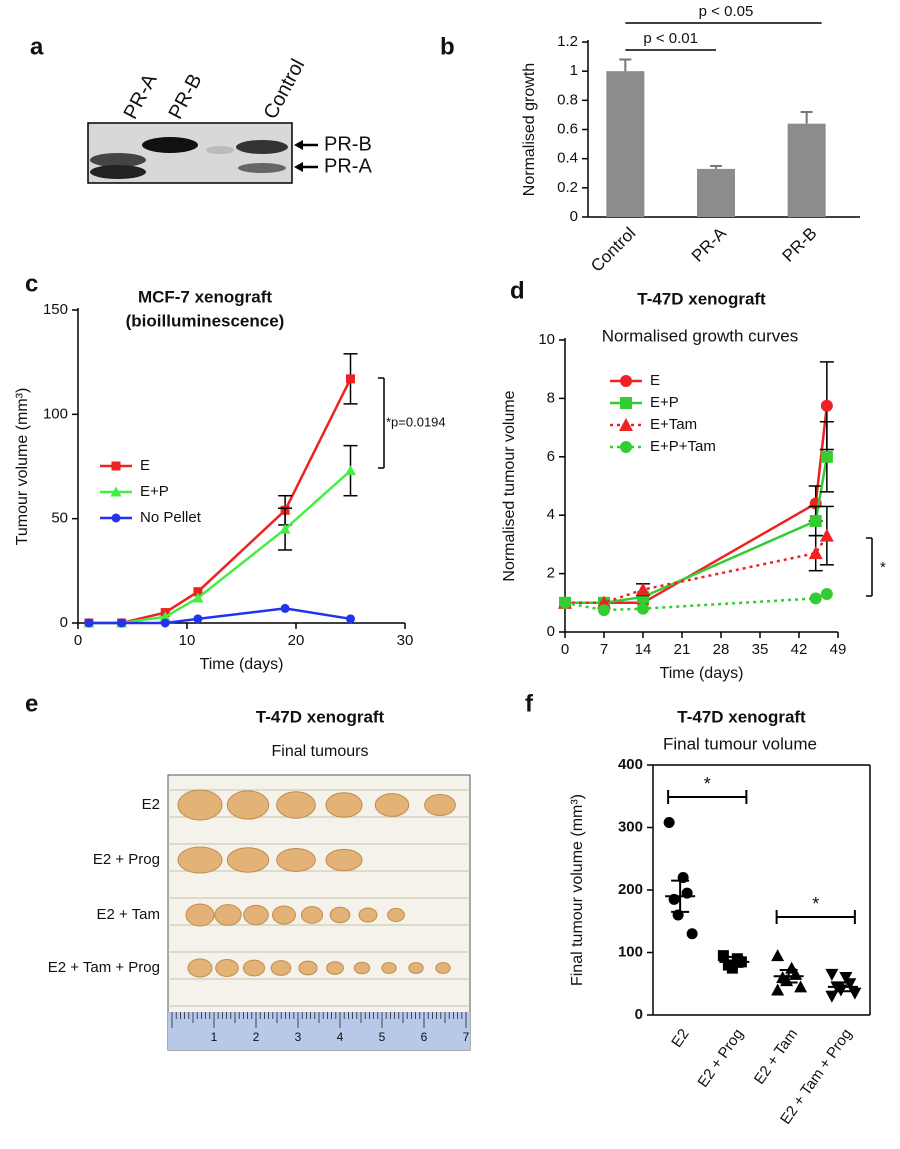 This screenshot has width=900, height=1149. Describe the element at coordinates (348, 166) in the screenshot. I see `band-label: PR-A` at that location.